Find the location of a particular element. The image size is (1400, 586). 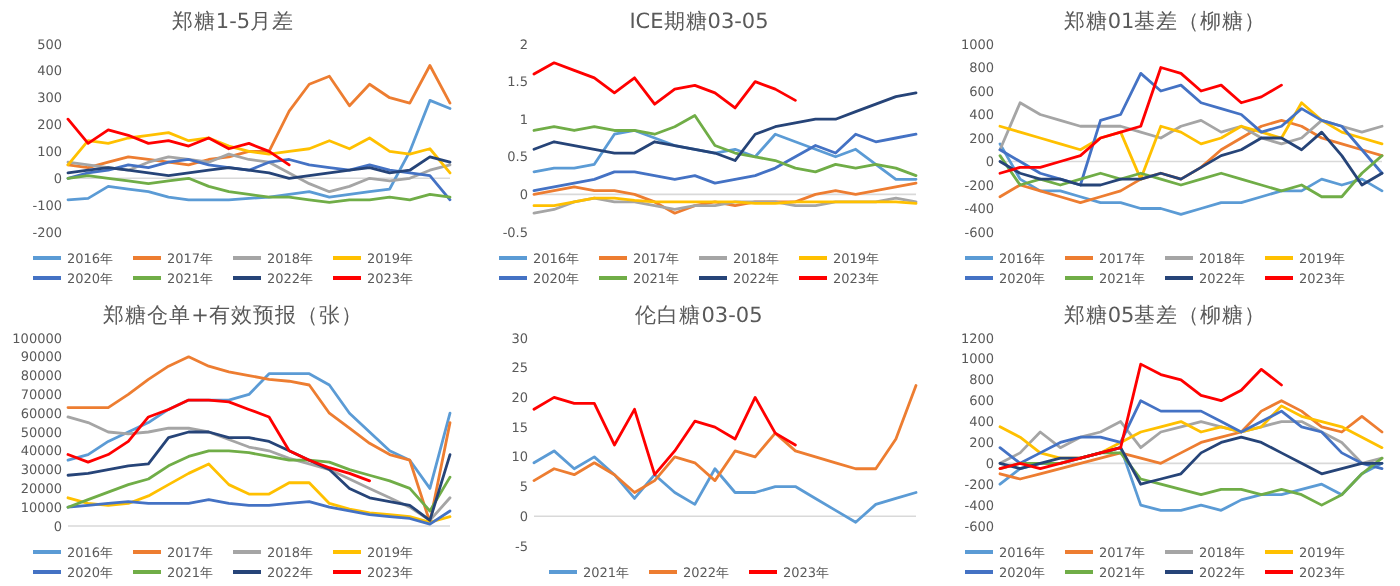

chart-title: 郑糖仓单+有效预报（张） is located at coordinates (233, 314).